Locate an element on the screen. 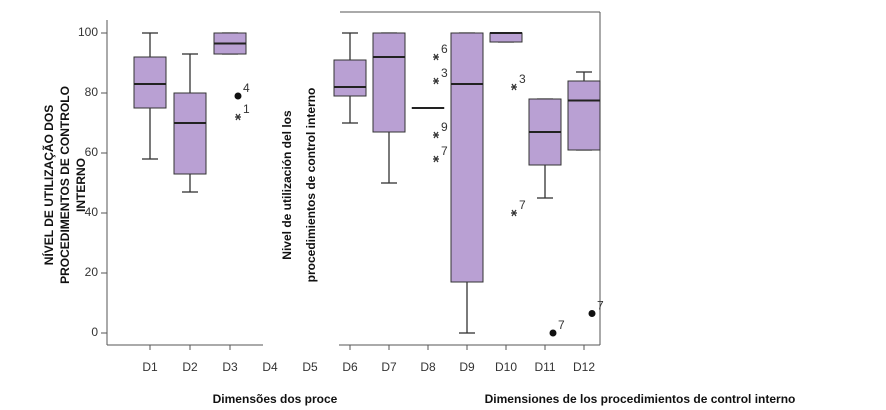 This screenshot has width=886, height=410. y-tick-label: 20 is located at coordinates (92, 272).